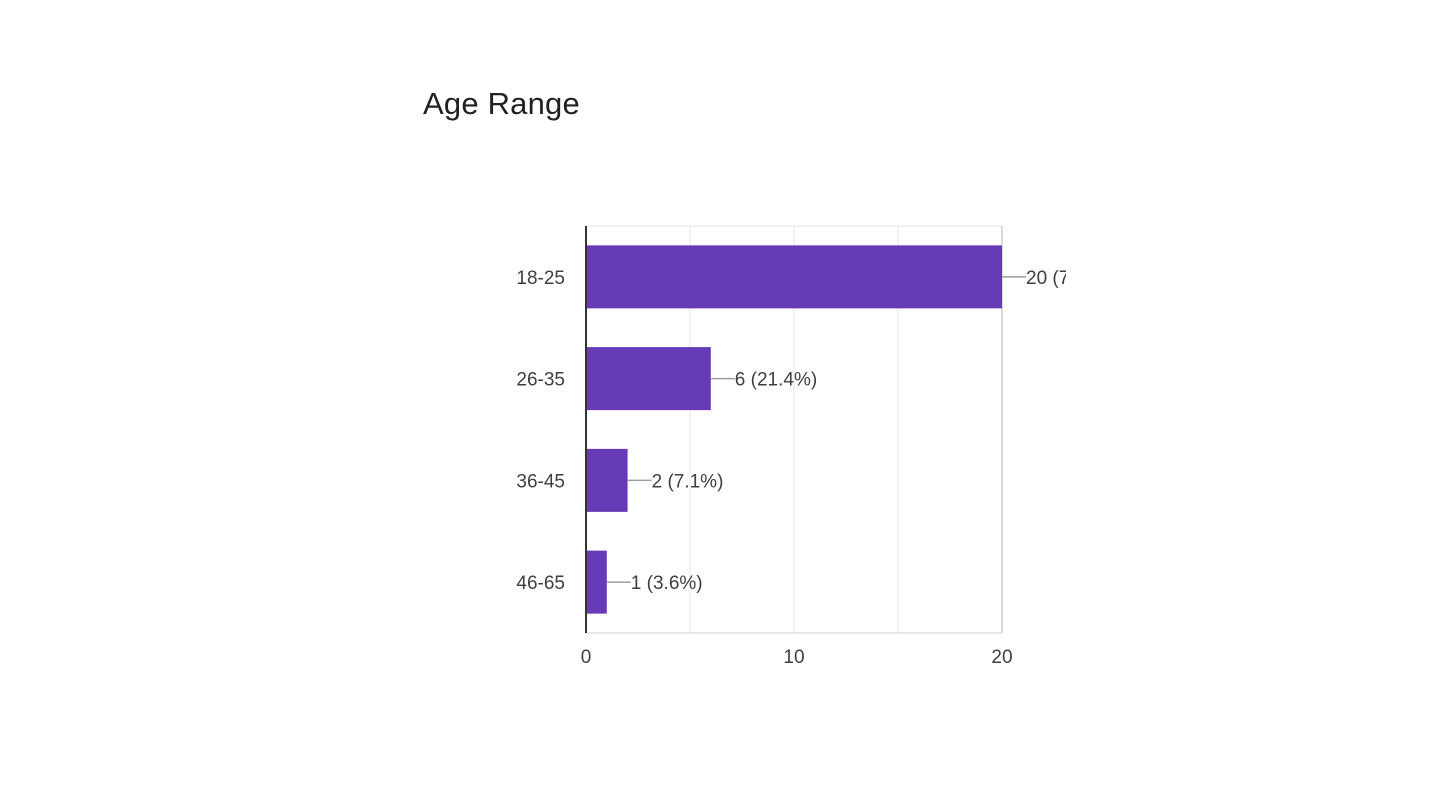 This screenshot has height=794, width=1440. I want to click on x-tick-label: 20, so click(1001, 657).